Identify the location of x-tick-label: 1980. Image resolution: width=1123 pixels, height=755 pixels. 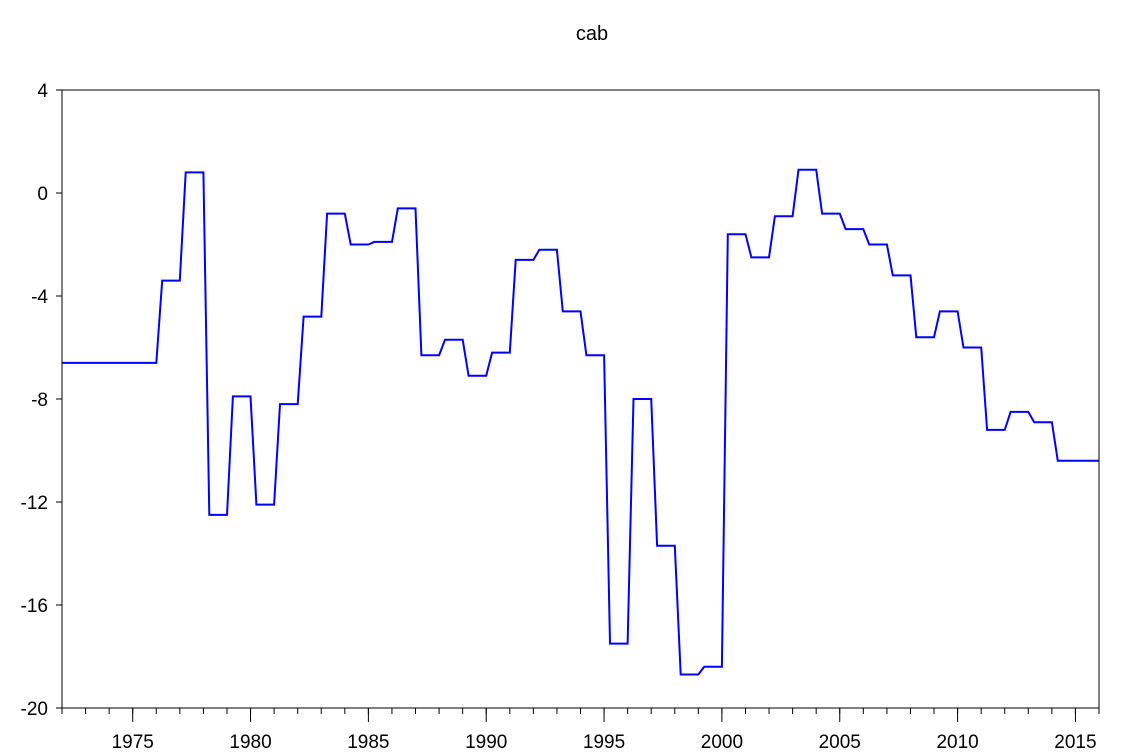
(250, 742).